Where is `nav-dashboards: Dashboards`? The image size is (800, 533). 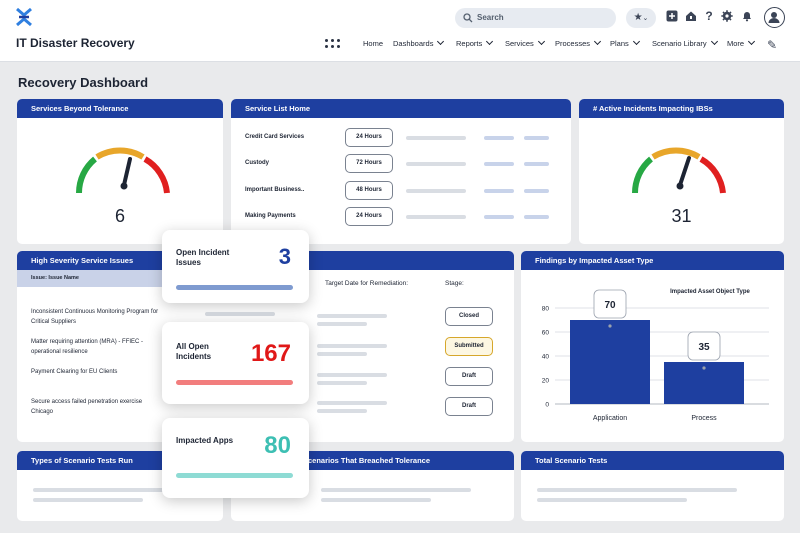 nav-dashboards: Dashboards is located at coordinates (419, 42).